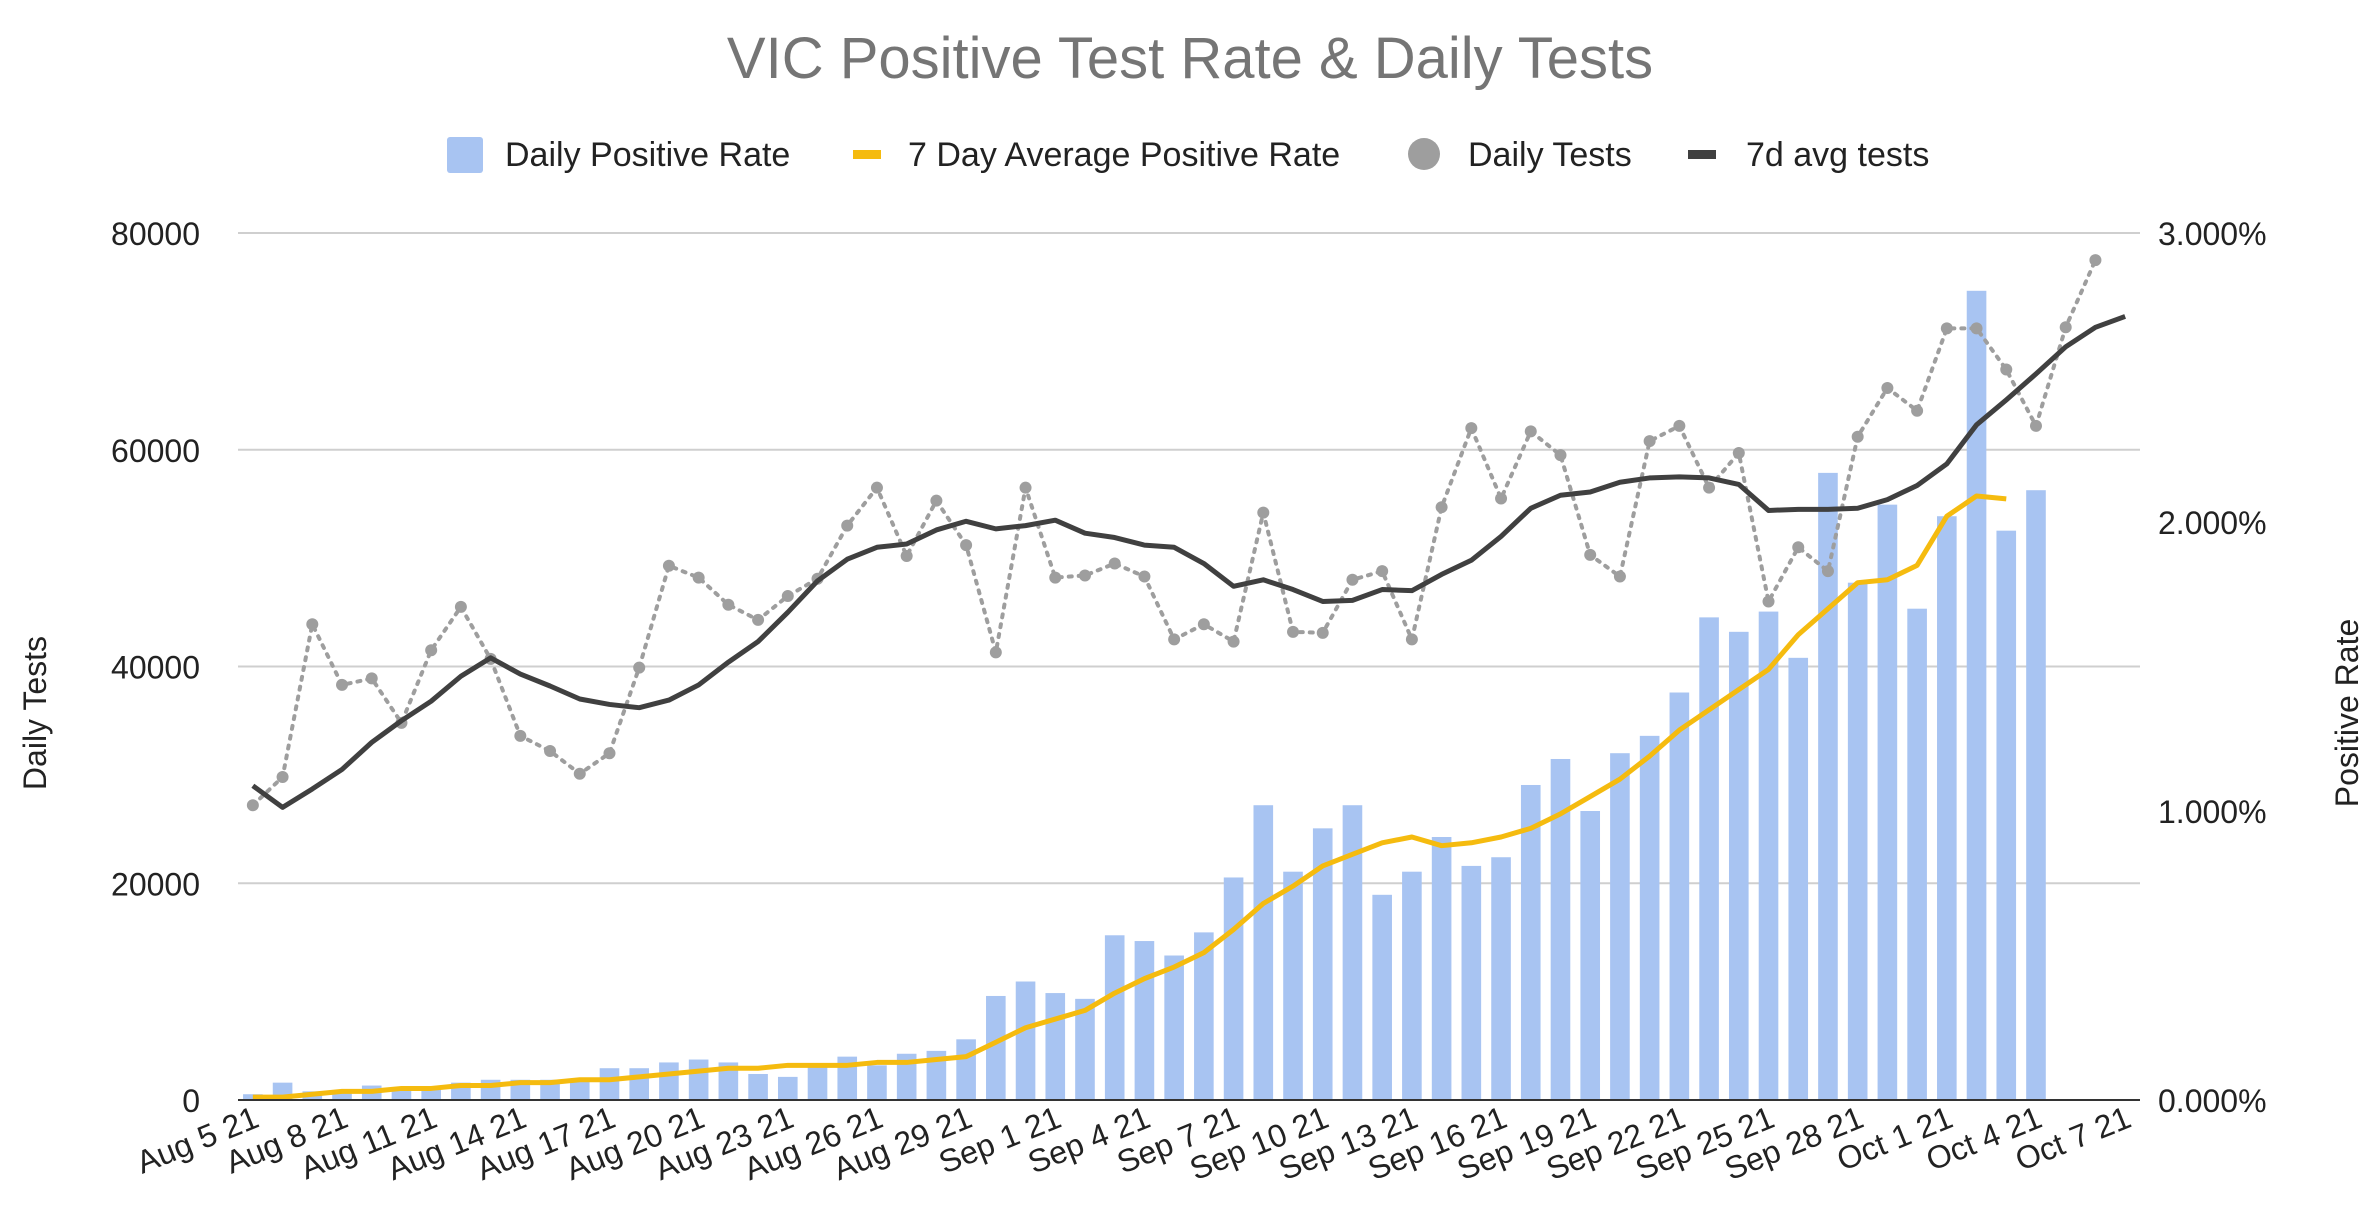  I want to click on legend-label-daily-positive-rate: Daily Positive Rate, so click(647, 155).